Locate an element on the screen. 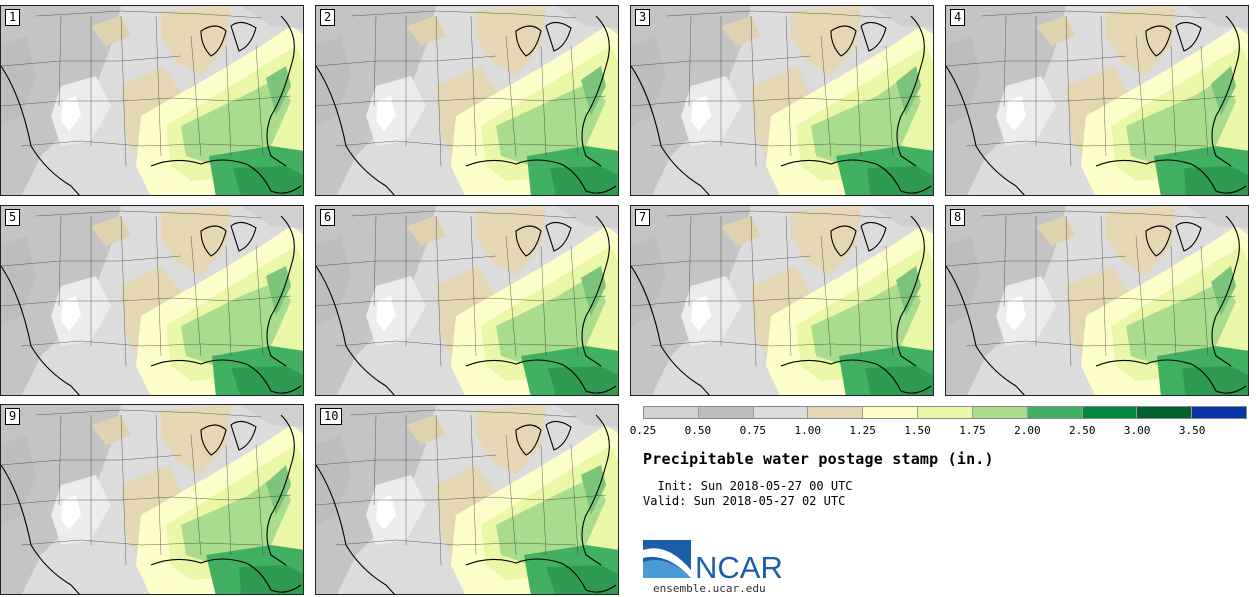  stamp-panel: 3 is located at coordinates (782, 100).